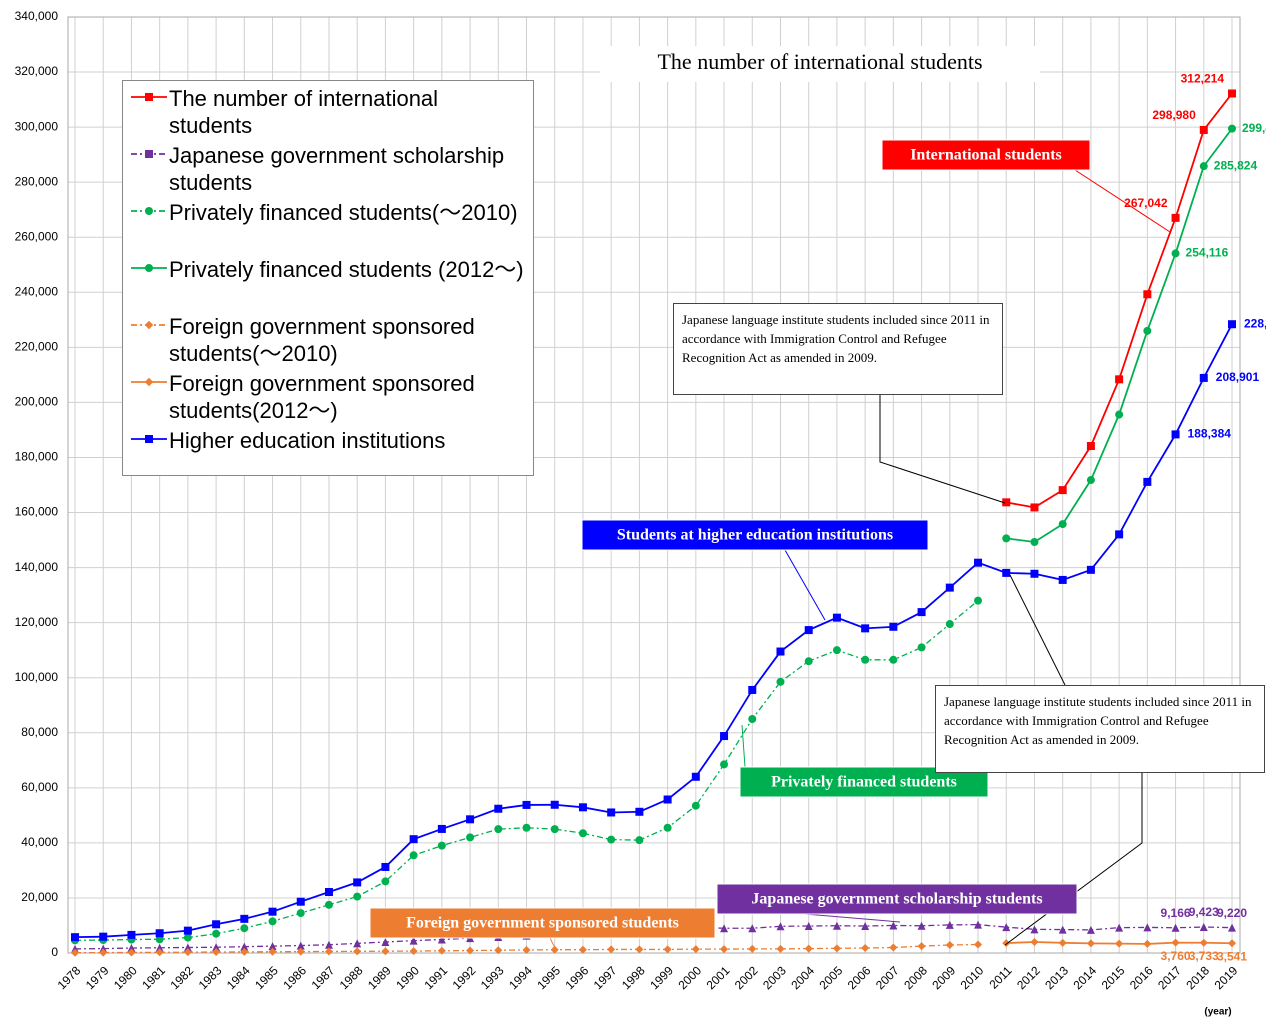 The height and width of the screenshot is (1019, 1266). I want to click on value-label: 3,760, so click(1176, 956).